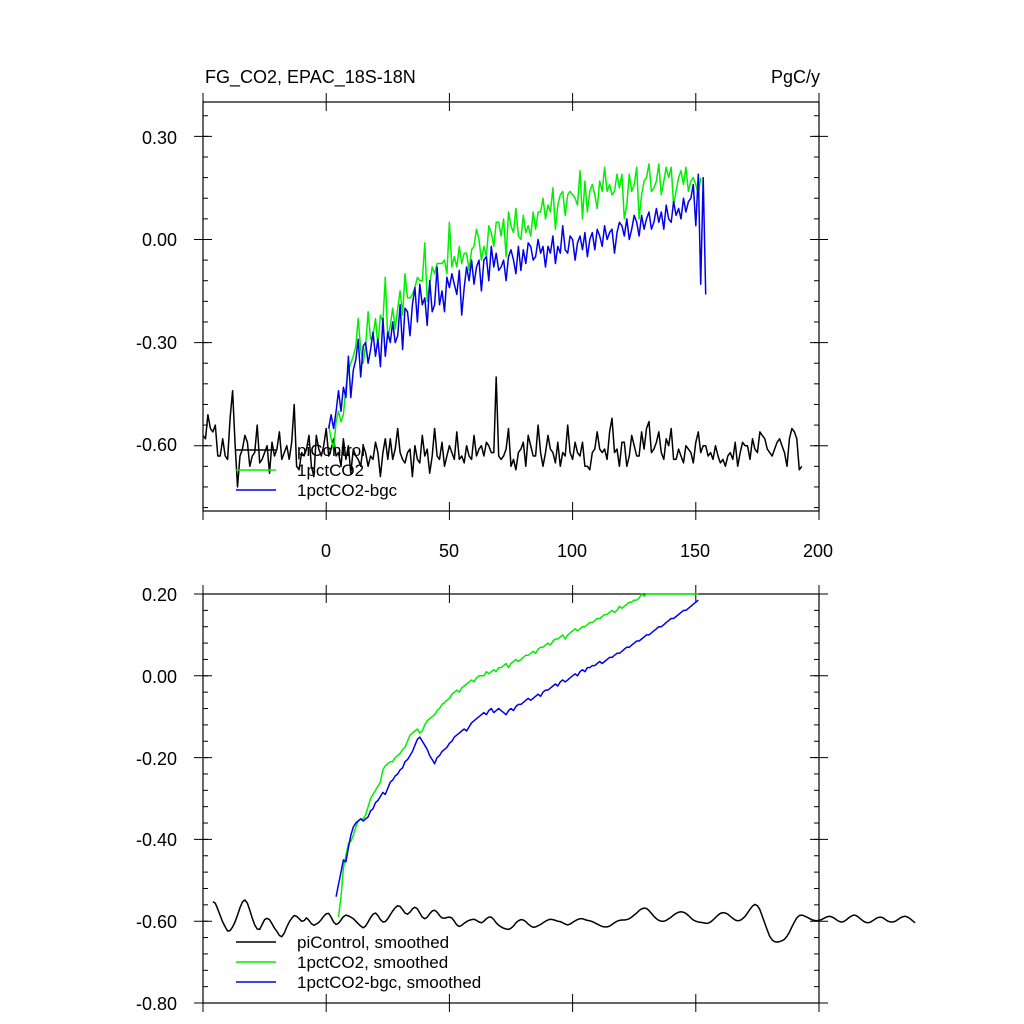  Describe the element at coordinates (156, 799) in the screenshot. I see `bottom-y-tick-labels: 0.20 0.00 -0.20 -0.40 -0.60 -0.80` at that location.